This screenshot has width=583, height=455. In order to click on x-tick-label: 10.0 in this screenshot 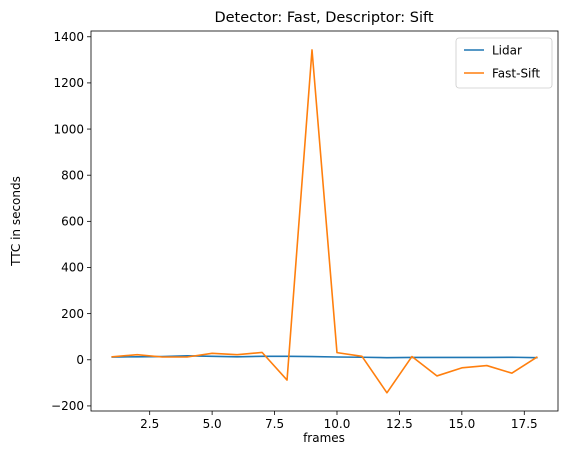, I will do `click(337, 424)`.